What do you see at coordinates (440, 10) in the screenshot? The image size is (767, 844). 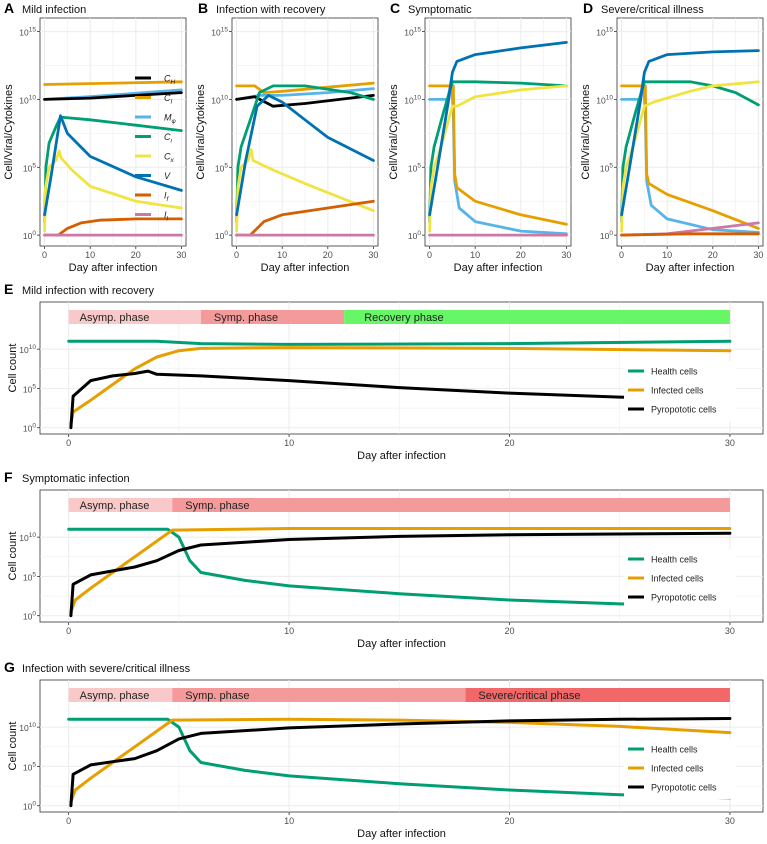 I see `panel-title-c: Symptomatic` at bounding box center [440, 10].